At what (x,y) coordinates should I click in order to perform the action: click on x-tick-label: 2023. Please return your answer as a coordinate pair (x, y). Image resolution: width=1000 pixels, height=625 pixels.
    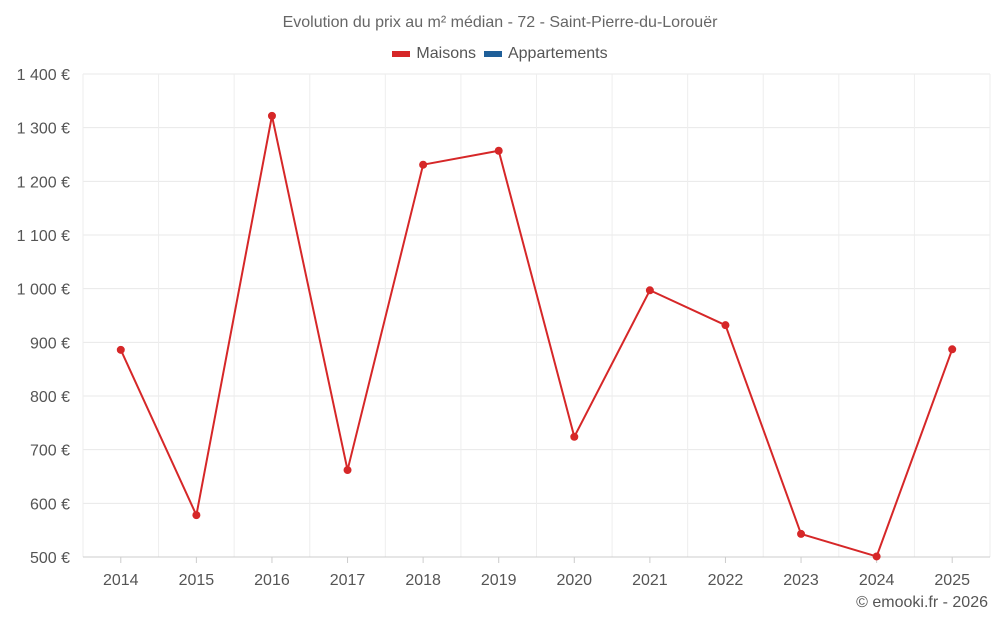
    Looking at the image, I should click on (801, 580).